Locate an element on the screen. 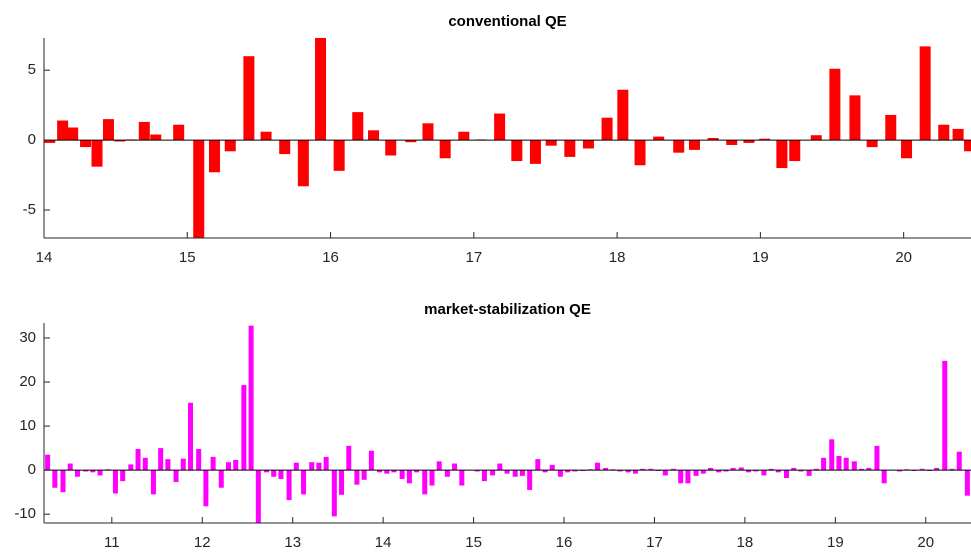 The width and height of the screenshot is (971, 553). y-tick-label: 10 is located at coordinates (27, 425).